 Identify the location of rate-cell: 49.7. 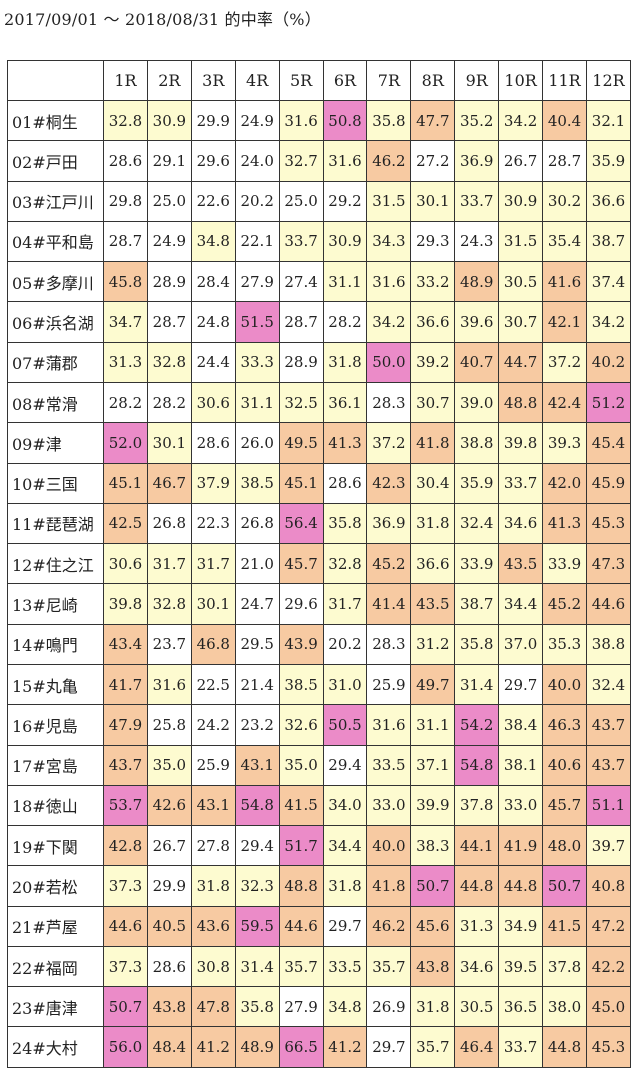
(433, 684).